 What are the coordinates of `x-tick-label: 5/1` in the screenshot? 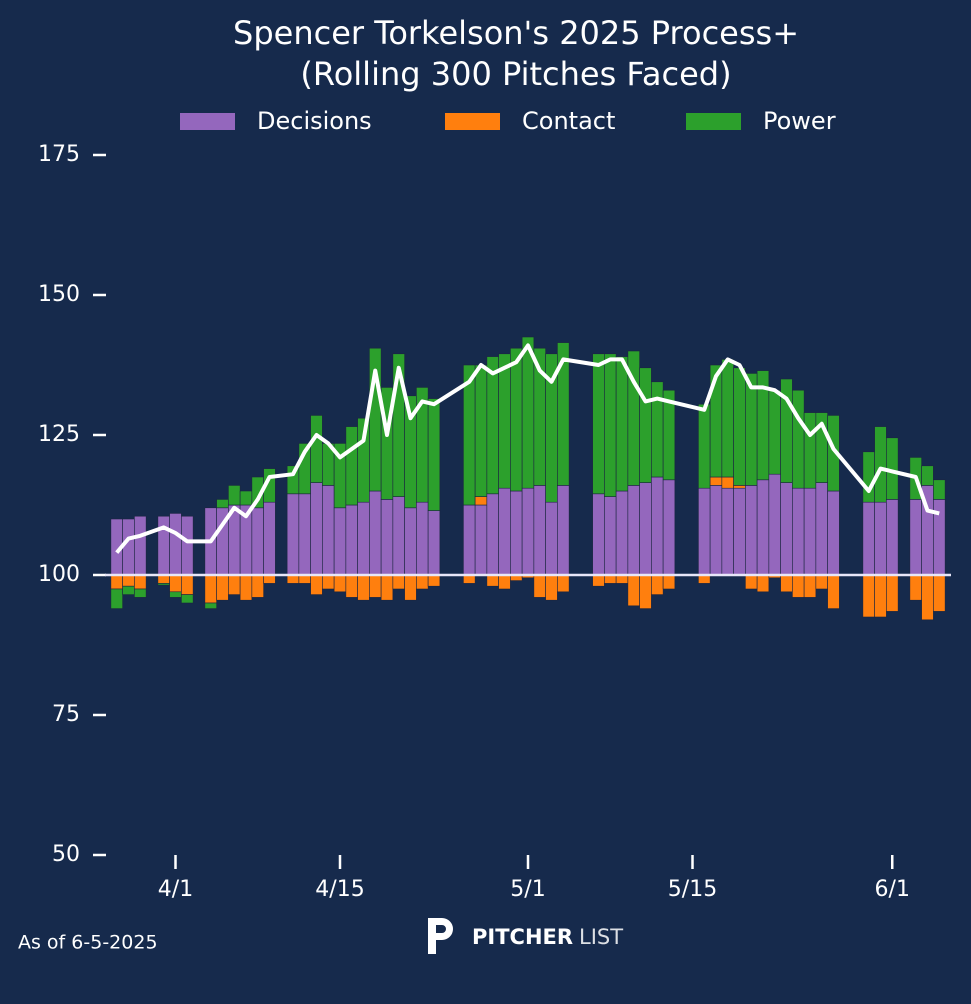 It's located at (527, 889).